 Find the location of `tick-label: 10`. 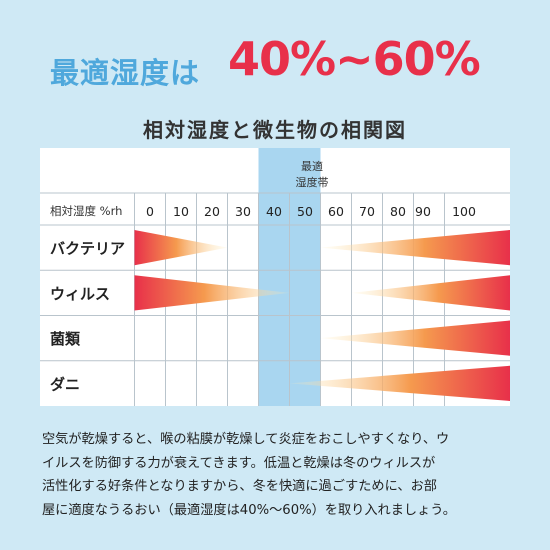

tick-label: 10 is located at coordinates (181, 211).